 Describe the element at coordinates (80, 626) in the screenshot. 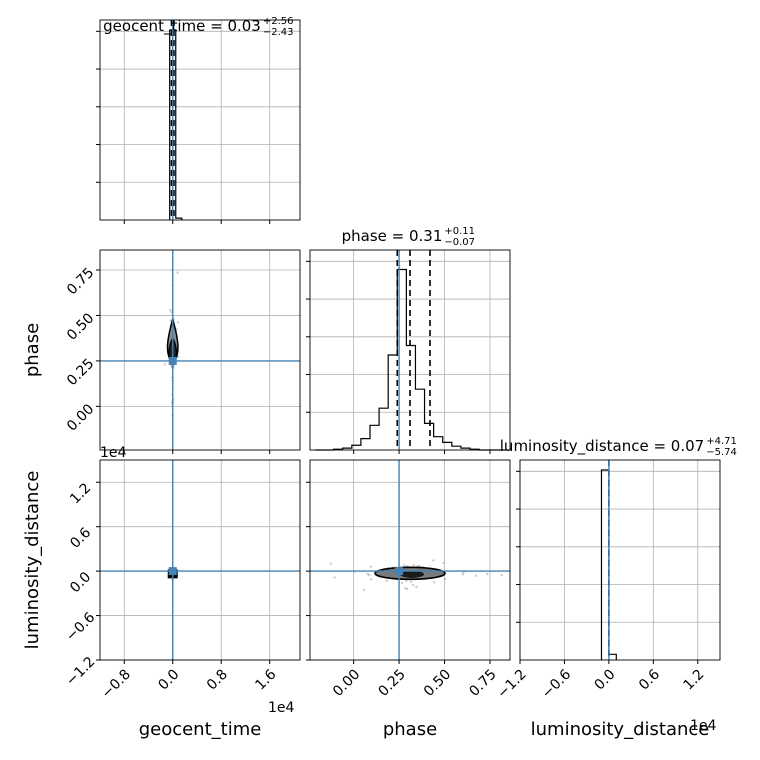

I see `y-tick-label: −0.6` at that location.